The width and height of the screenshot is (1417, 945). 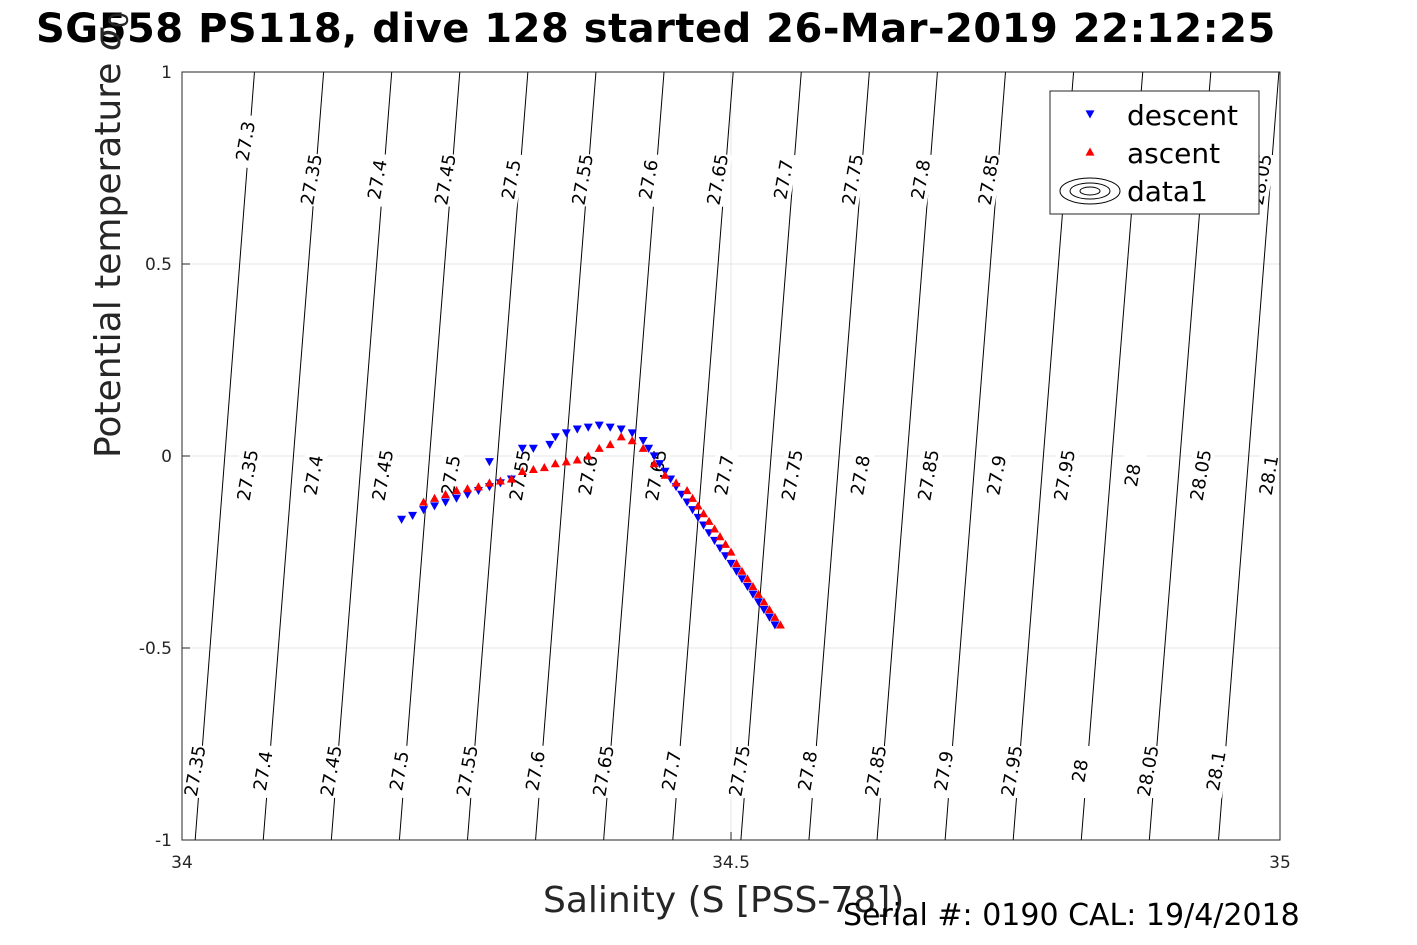 I want to click on legend: descent ascent data1, so click(x=1154, y=152).